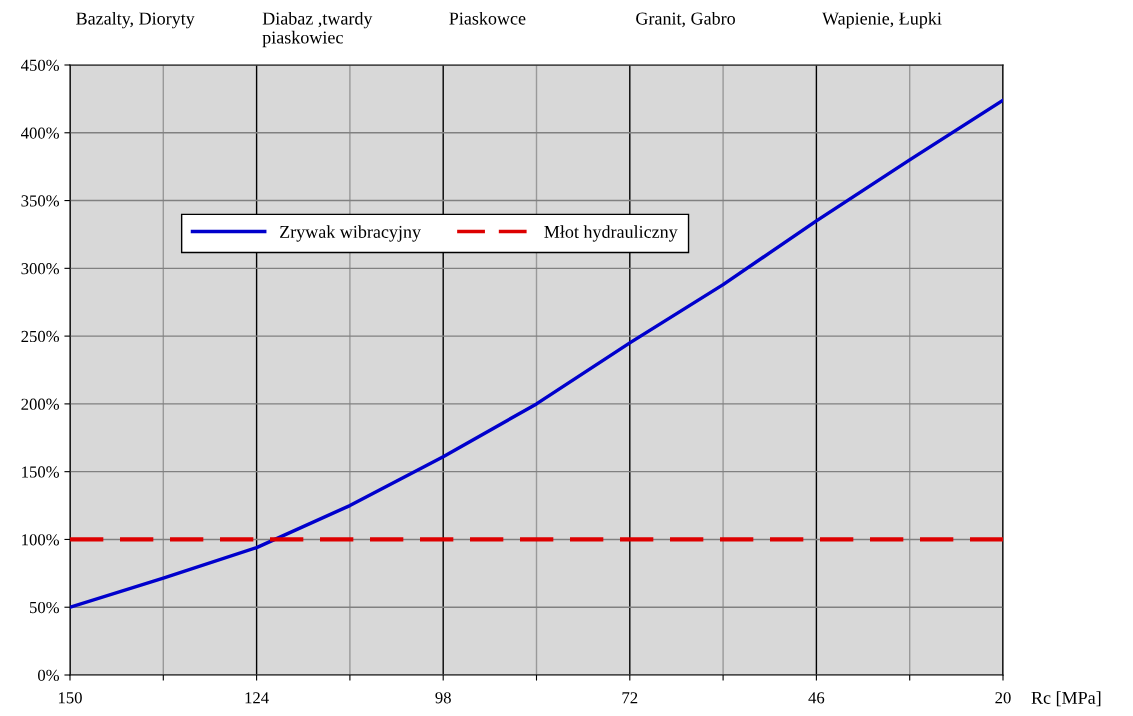 Image resolution: width=1133 pixels, height=716 pixels. Describe the element at coordinates (882, 20) in the screenshot. I see `text: Wapienie, Łupki` at that location.